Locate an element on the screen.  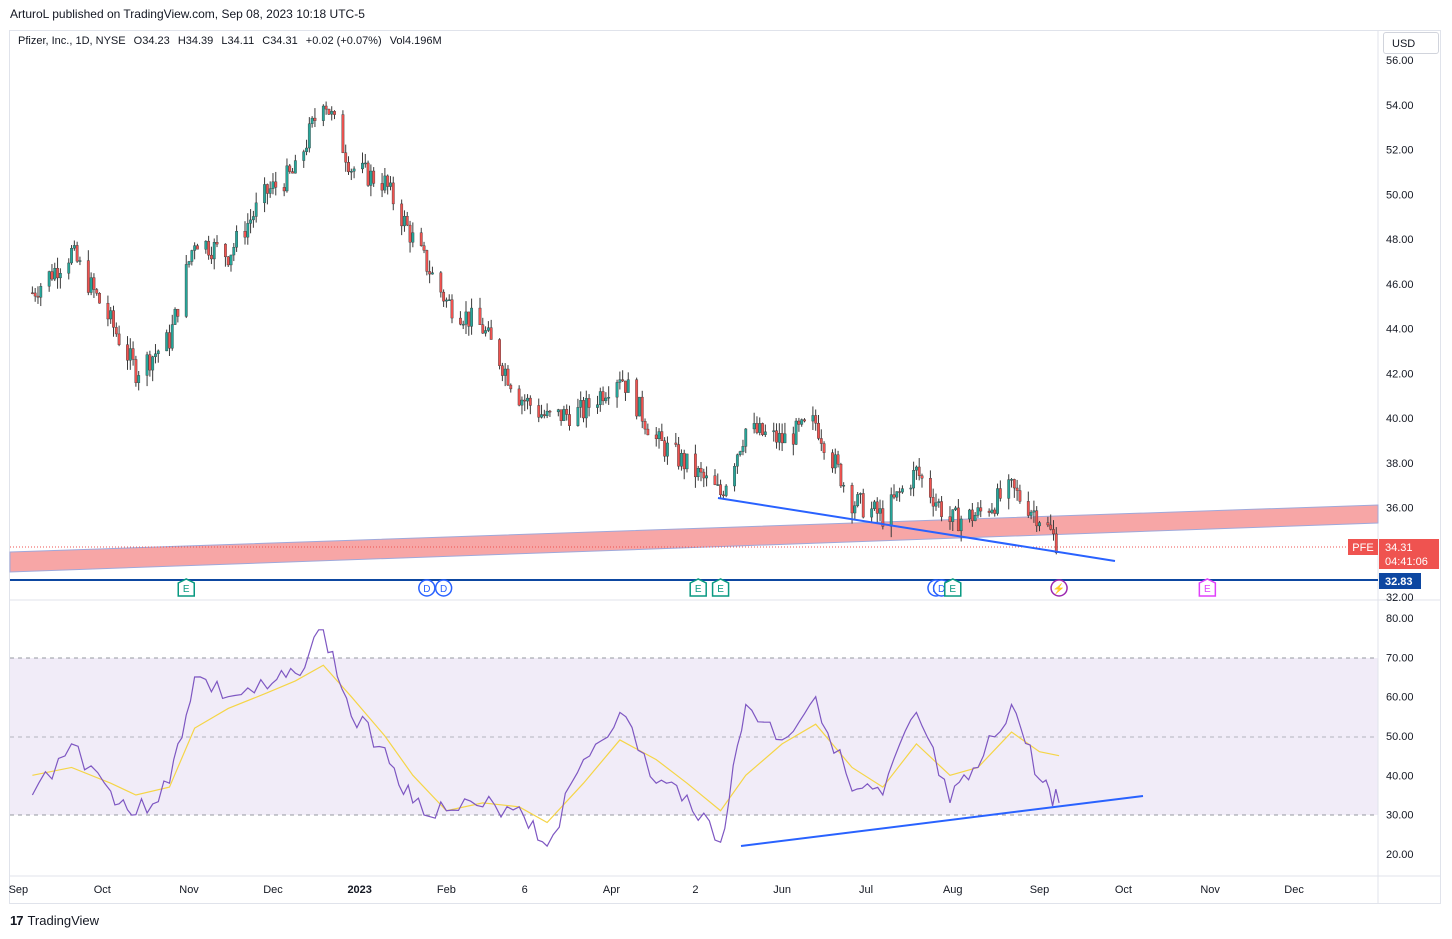
legend-symbol: Pfizer, Inc., 1D, NYSE is located at coordinates (72, 41).